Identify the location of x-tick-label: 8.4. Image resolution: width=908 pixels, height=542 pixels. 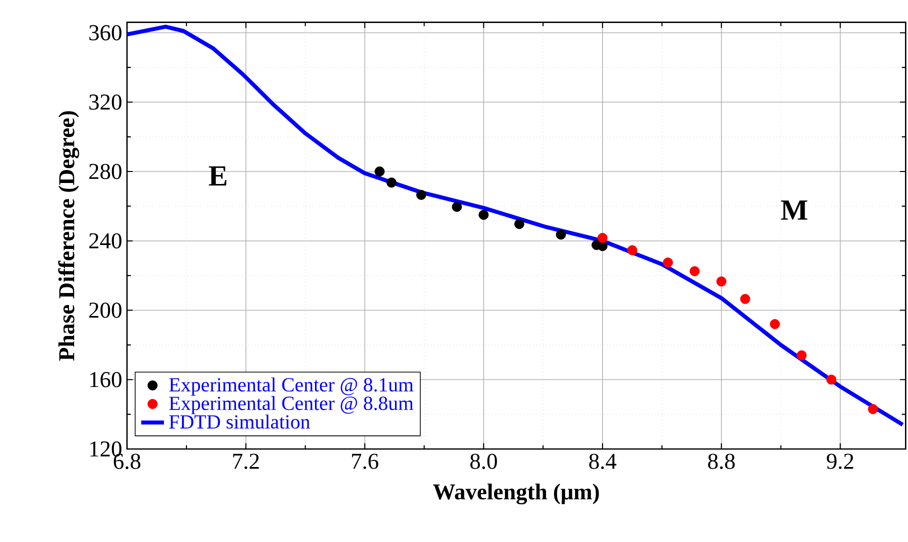
(602, 462).